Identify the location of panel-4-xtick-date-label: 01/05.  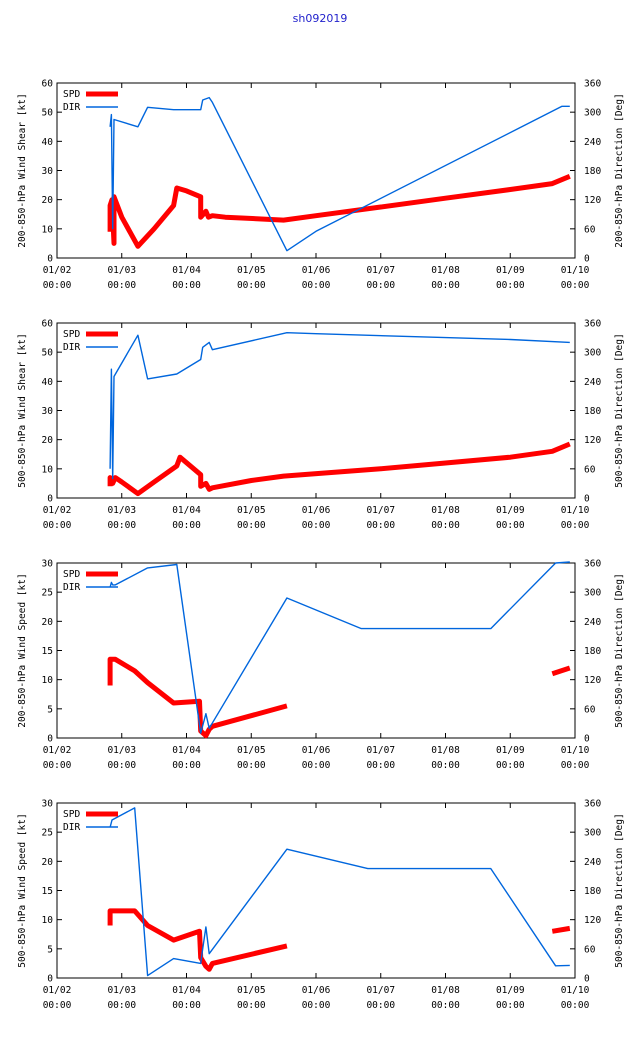
(251, 990).